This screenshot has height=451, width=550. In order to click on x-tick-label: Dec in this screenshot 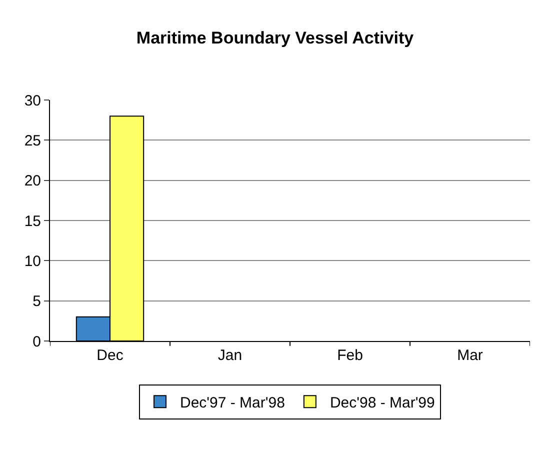, I will do `click(110, 355)`.